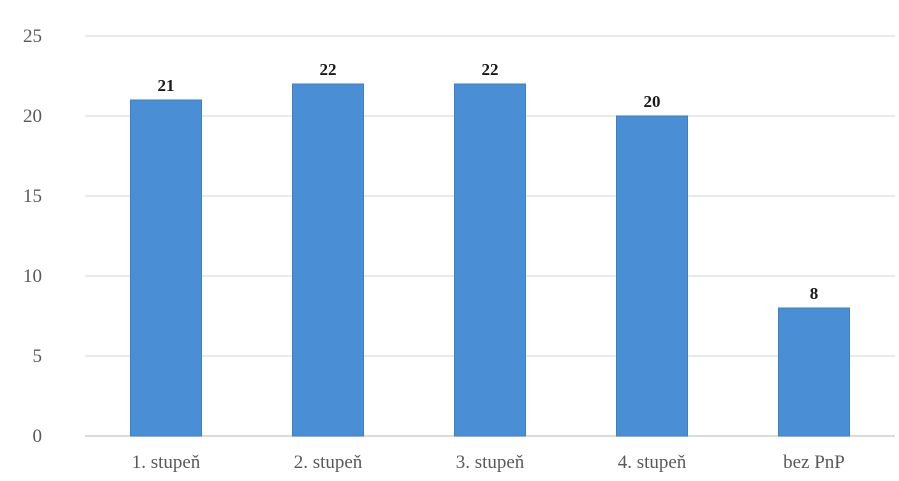 The image size is (899, 481). Describe the element at coordinates (814, 293) in the screenshot. I see `data-label-5: 8` at that location.